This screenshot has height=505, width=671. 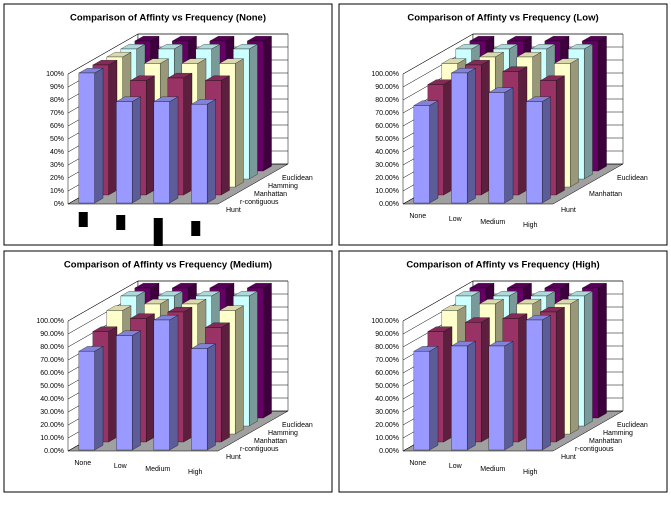 What do you see at coordinates (52, 412) in the screenshot?
I see `y-tick-label: 30.00%` at bounding box center [52, 412].